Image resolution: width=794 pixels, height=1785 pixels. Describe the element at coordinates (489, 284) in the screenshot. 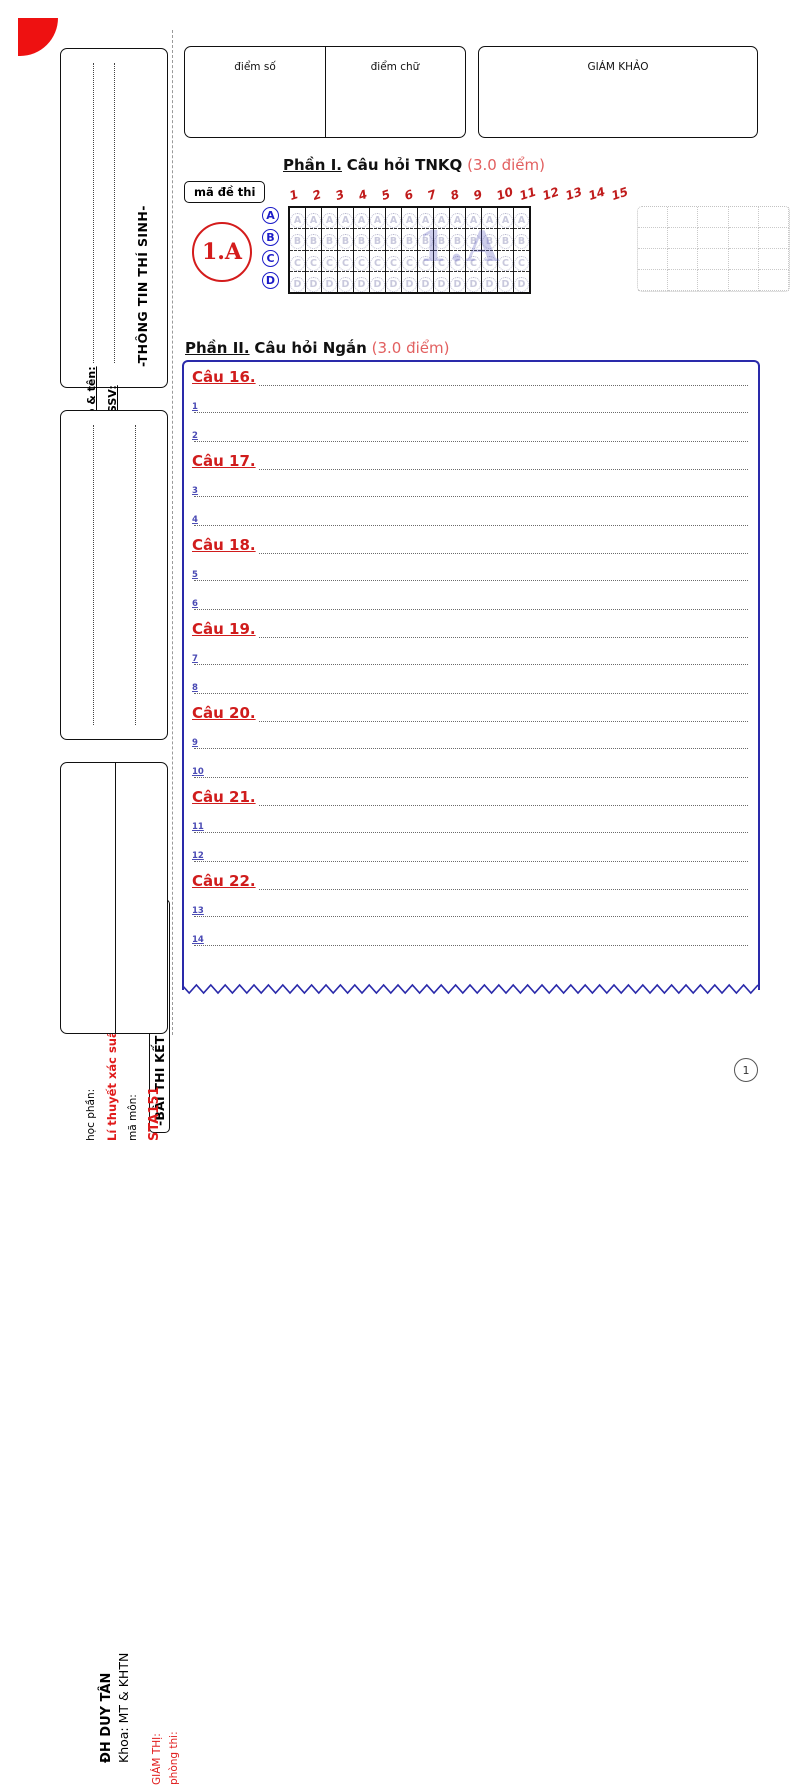

I see `bubble-d-13: D` at that location.